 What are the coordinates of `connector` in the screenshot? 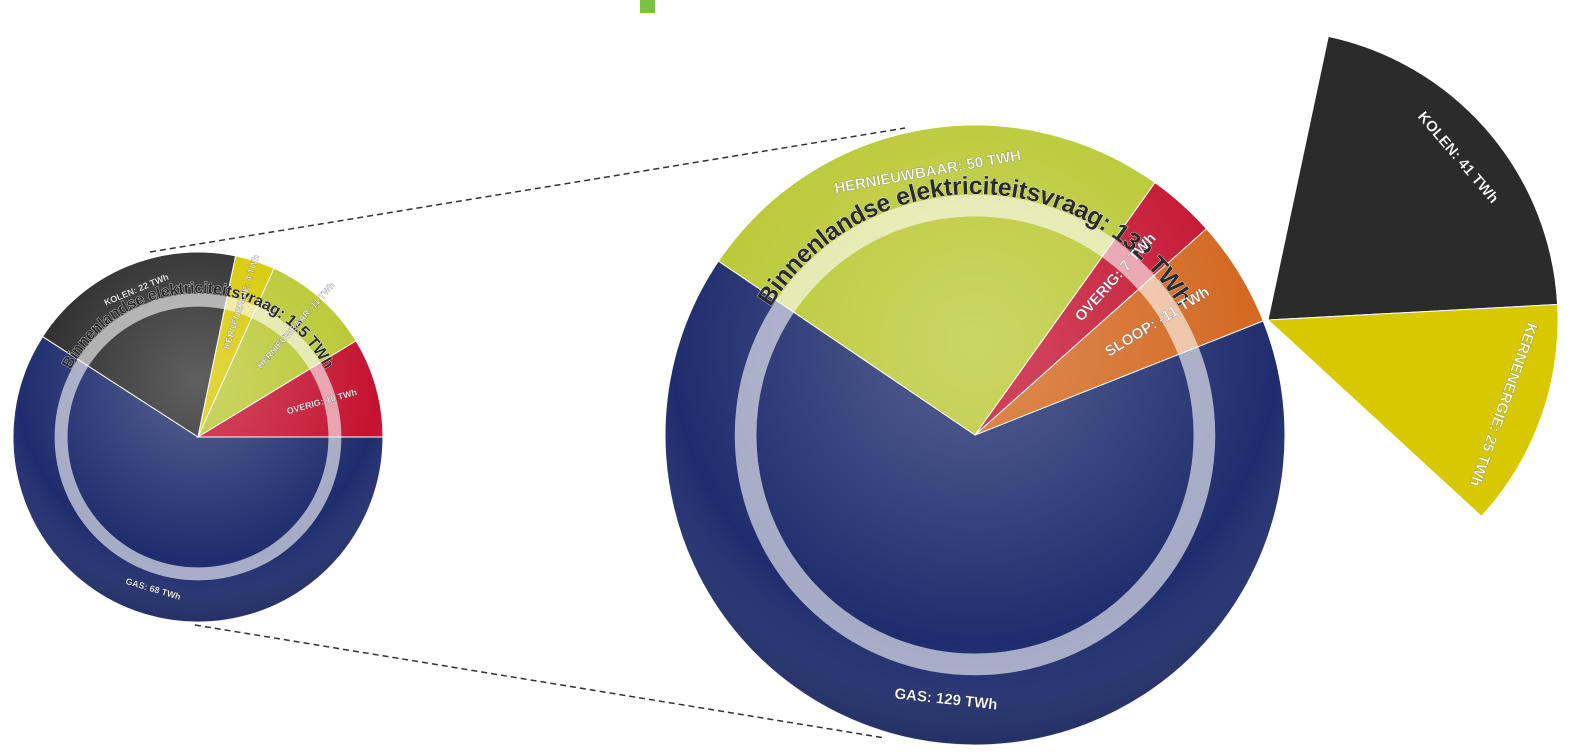 It's located at (527, 190).